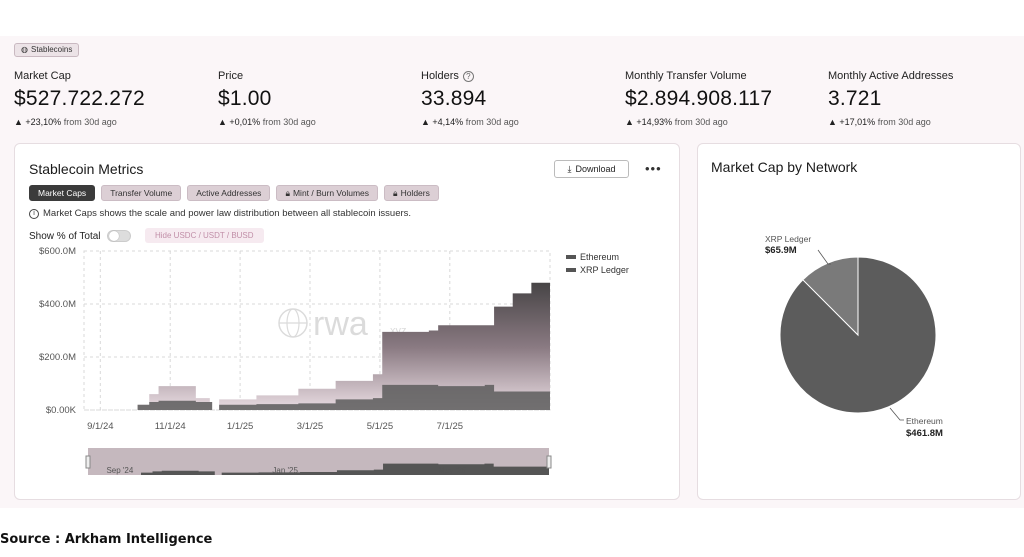 The width and height of the screenshot is (1024, 557). What do you see at coordinates (65, 122) in the screenshot?
I see `stat-change: ▲ +23,10% from 30d ago` at bounding box center [65, 122].